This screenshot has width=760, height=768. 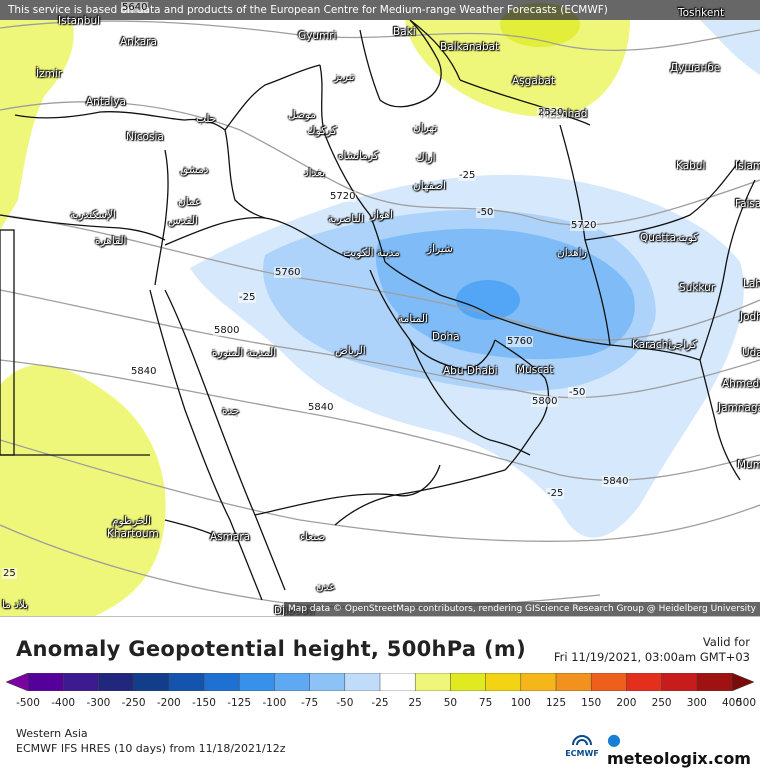 What do you see at coordinates (79, 21) in the screenshot?
I see `city-label: Istanbul` at bounding box center [79, 21].